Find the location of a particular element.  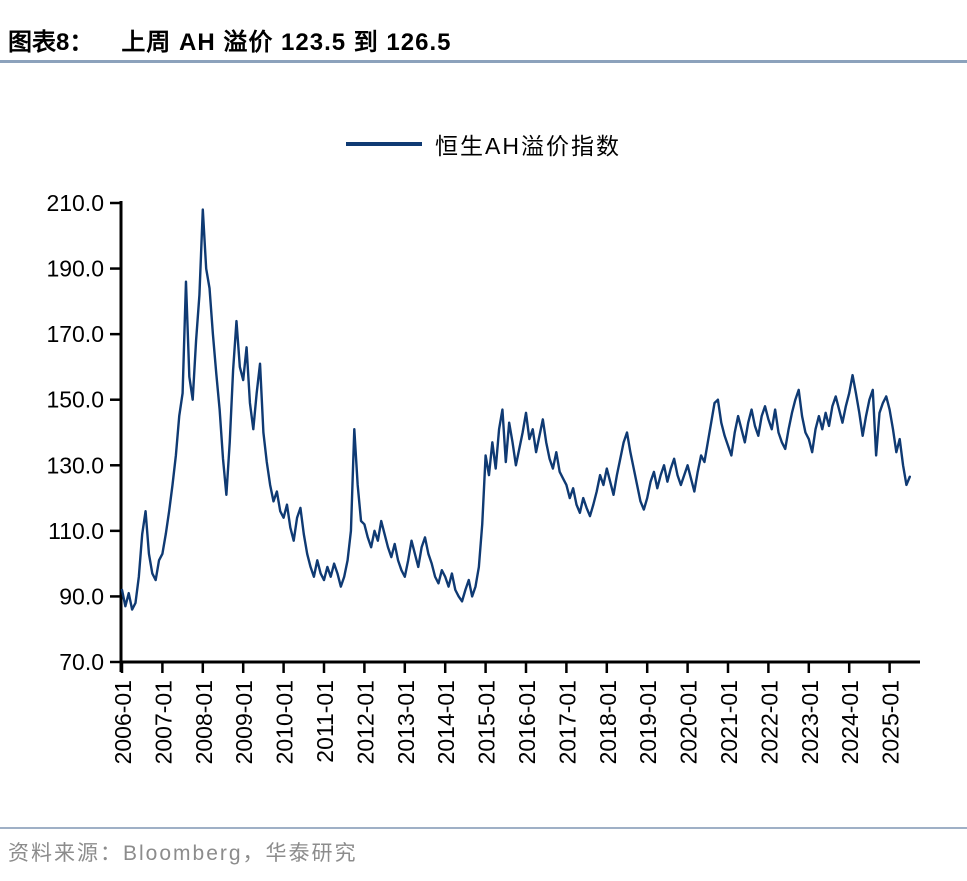

x-tick-label: 2008-01 is located at coordinates (204, 722).